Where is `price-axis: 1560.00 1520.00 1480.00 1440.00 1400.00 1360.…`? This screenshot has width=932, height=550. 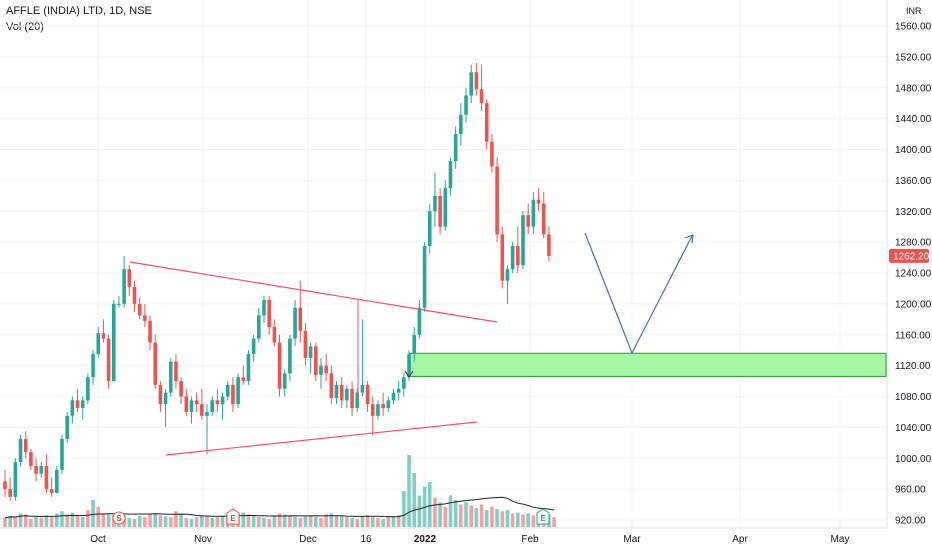 price-axis: 1560.00 1520.00 1480.00 1440.00 1400.00 1360.… is located at coordinates (913, 274).